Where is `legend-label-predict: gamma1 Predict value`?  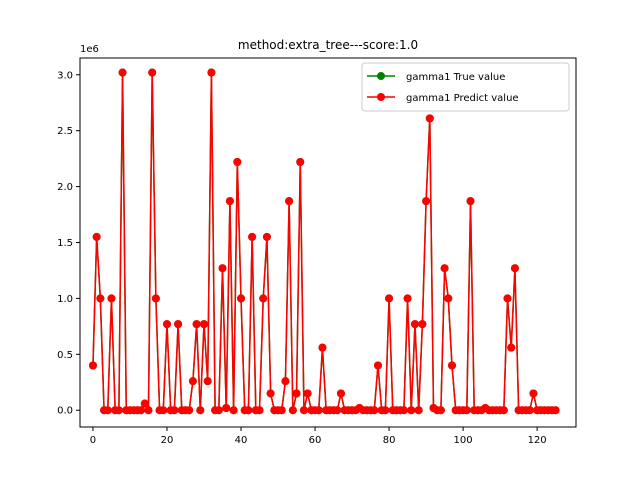
legend-label-predict: gamma1 Predict value is located at coordinates (462, 98).